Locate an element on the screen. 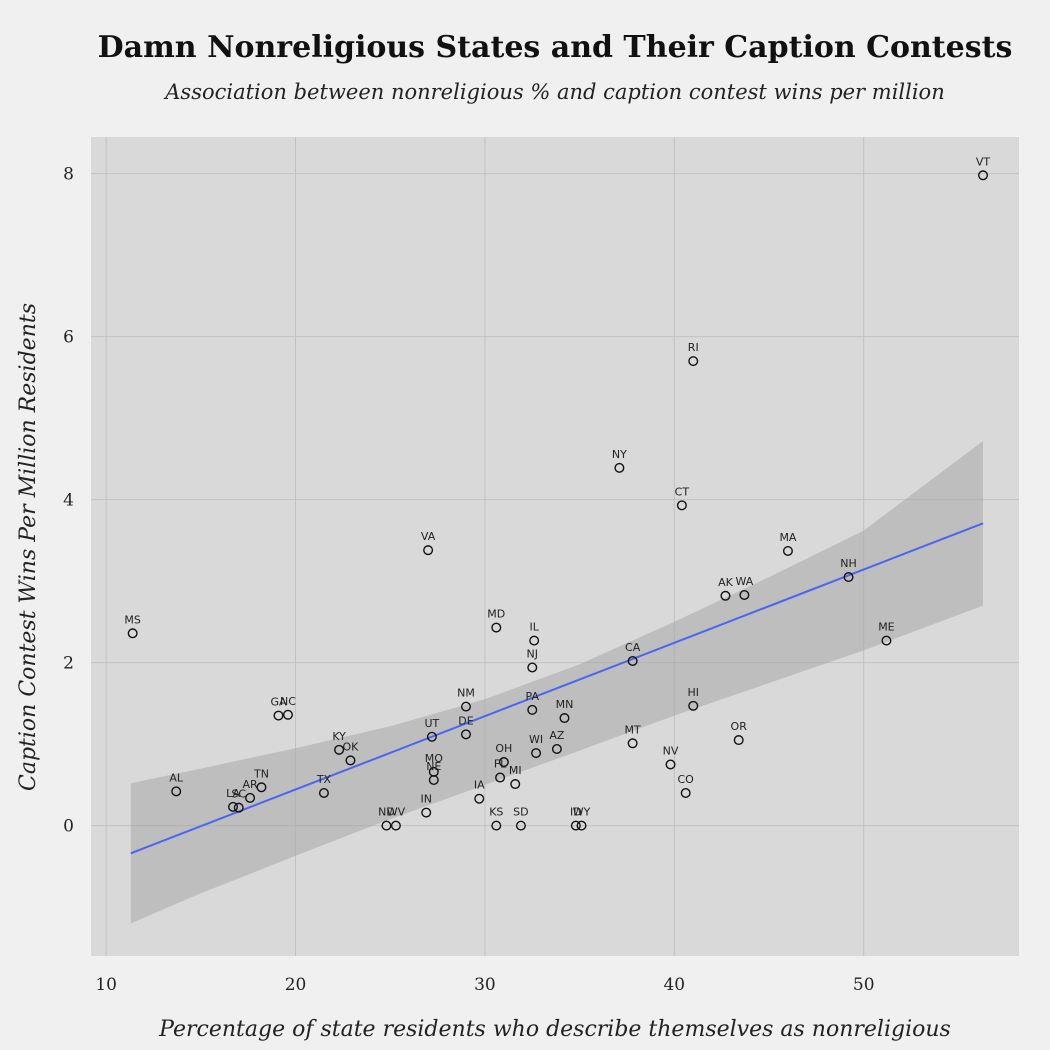  point-label: IL is located at coordinates (534, 627).